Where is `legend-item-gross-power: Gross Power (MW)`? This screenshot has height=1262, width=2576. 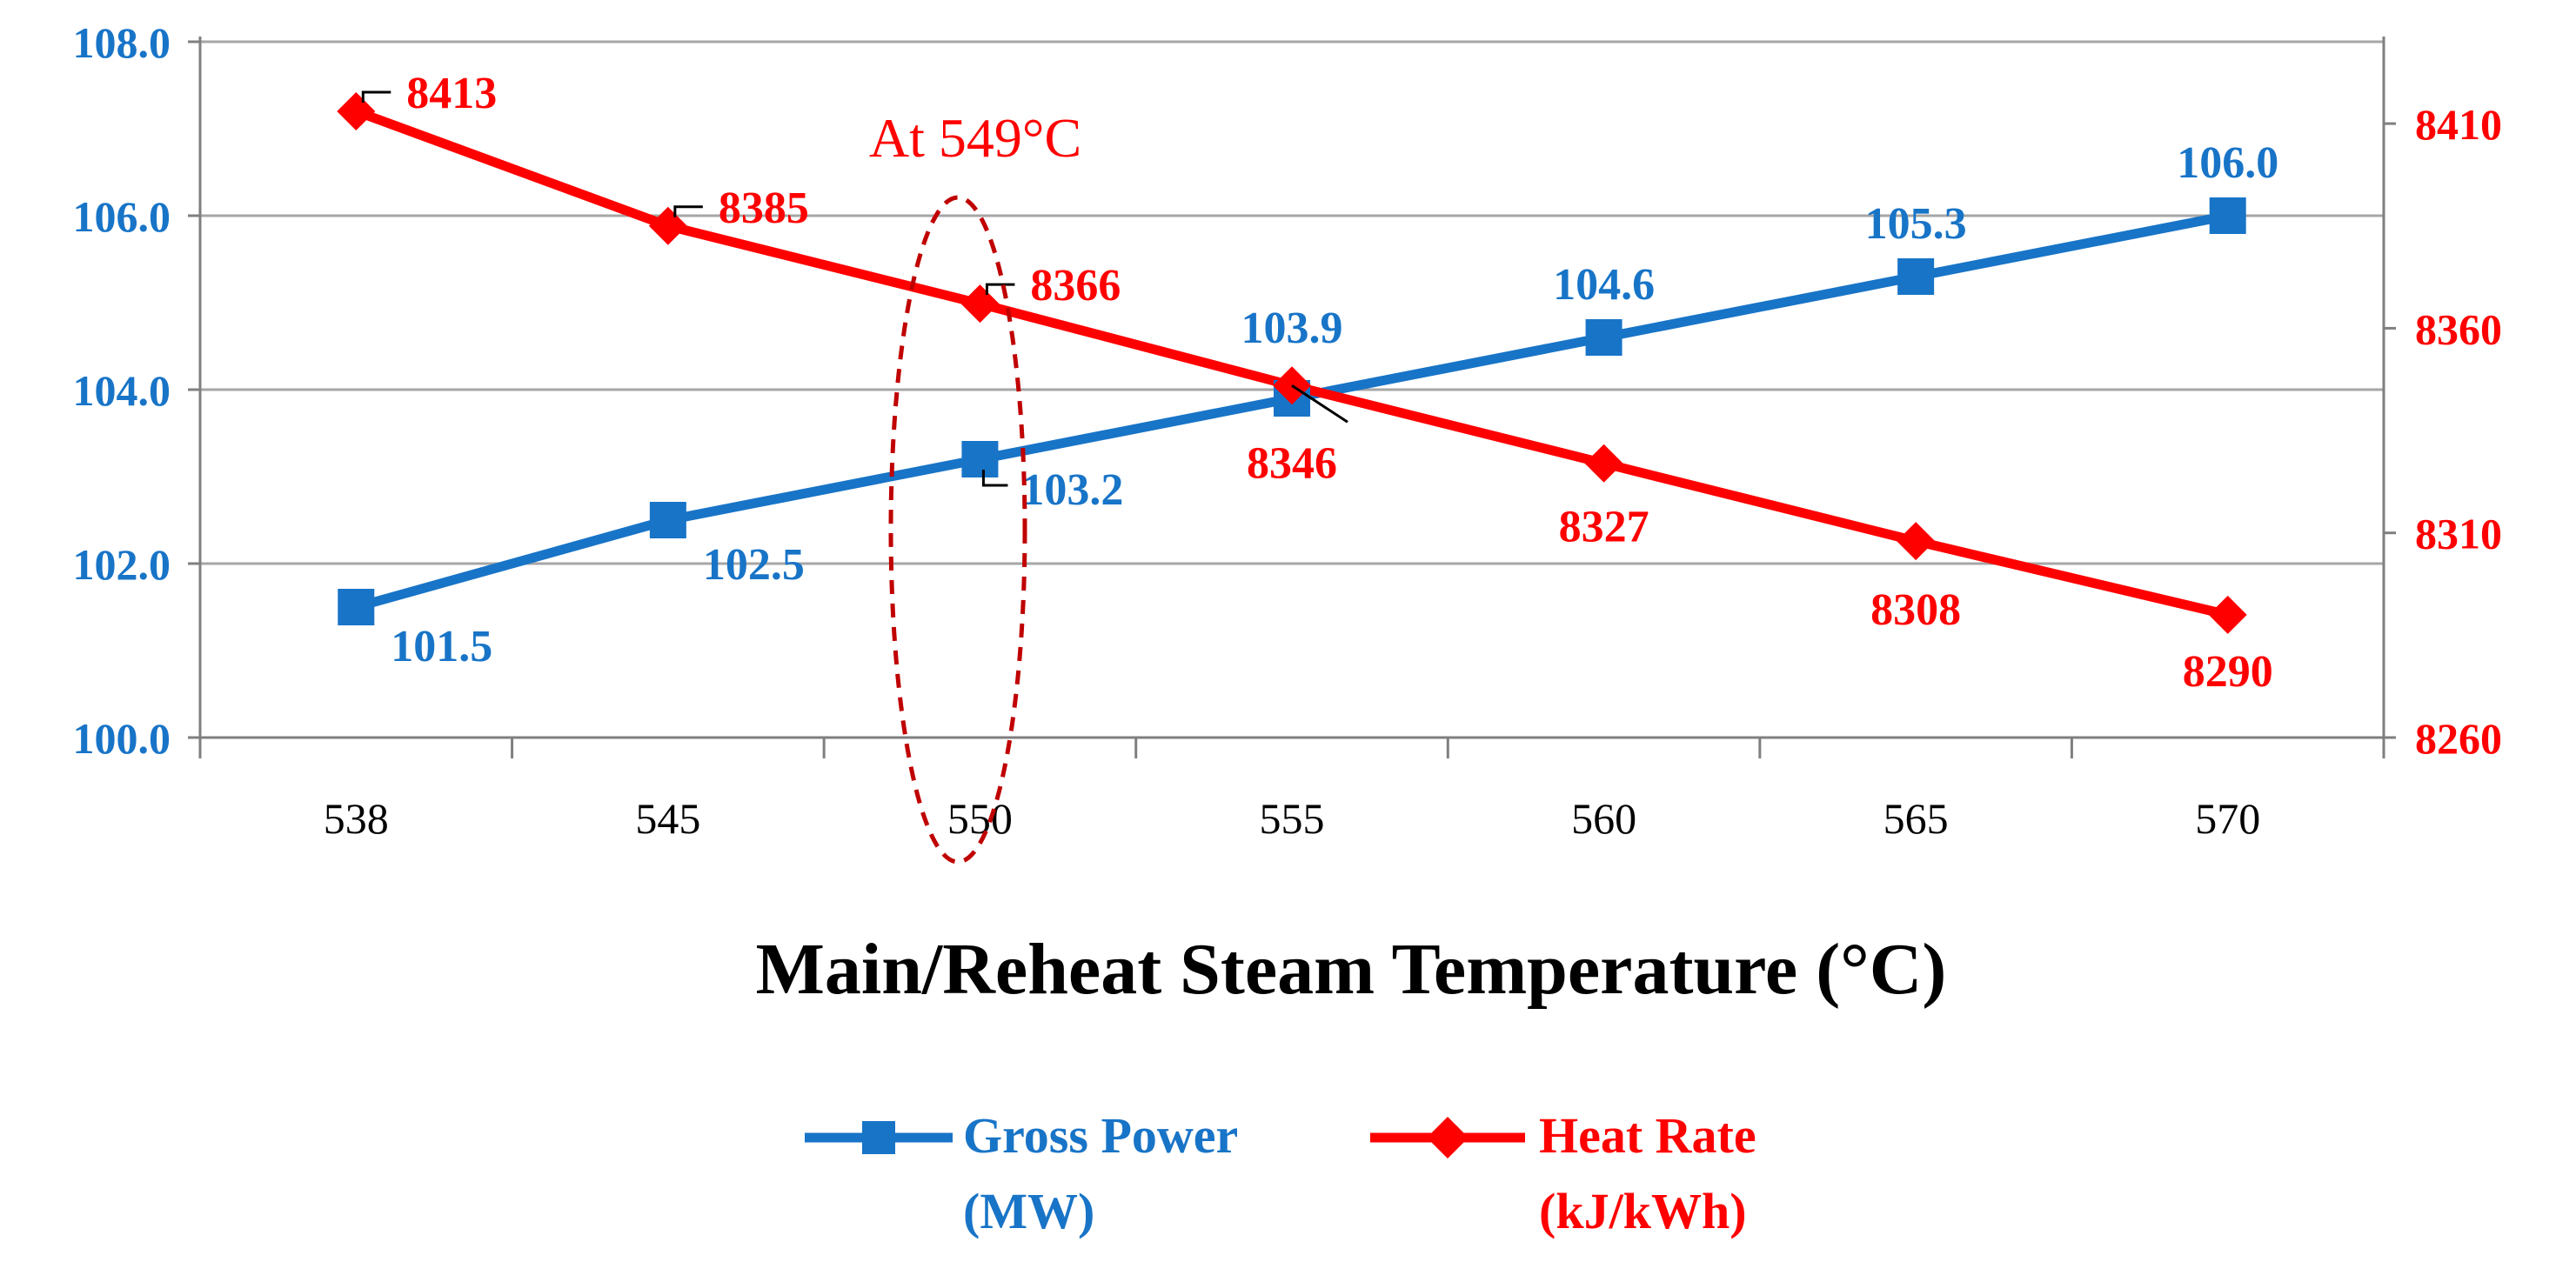
legend-item-gross-power: Gross Power (MW) is located at coordinates (1021, 1173).